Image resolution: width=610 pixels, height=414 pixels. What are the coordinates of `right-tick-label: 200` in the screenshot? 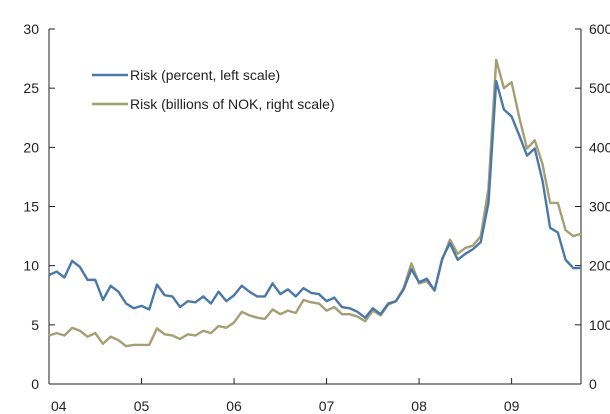 It's located at (599, 266).